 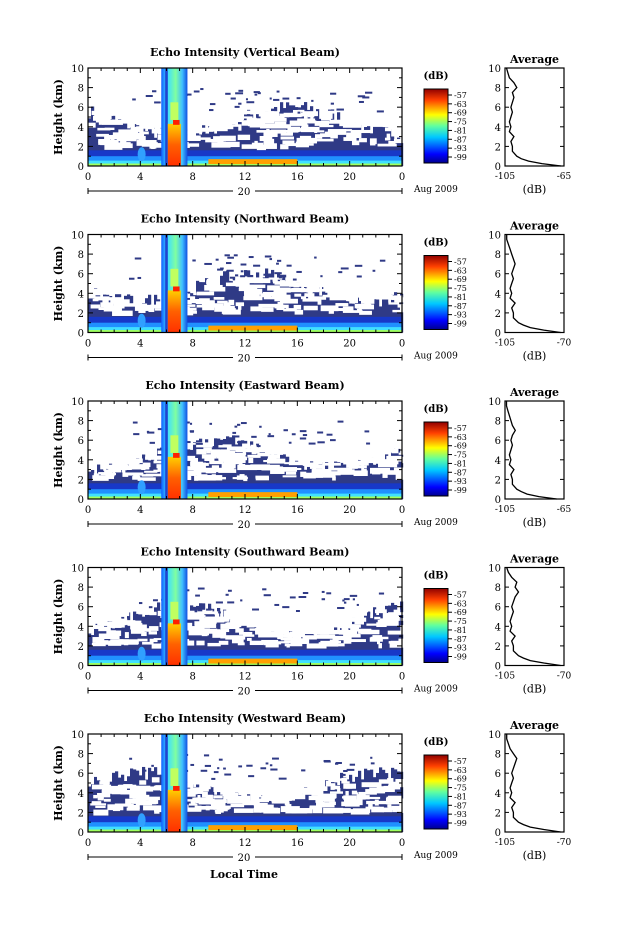 I want to click on colorbar-unit: (dB), so click(x=436, y=576).